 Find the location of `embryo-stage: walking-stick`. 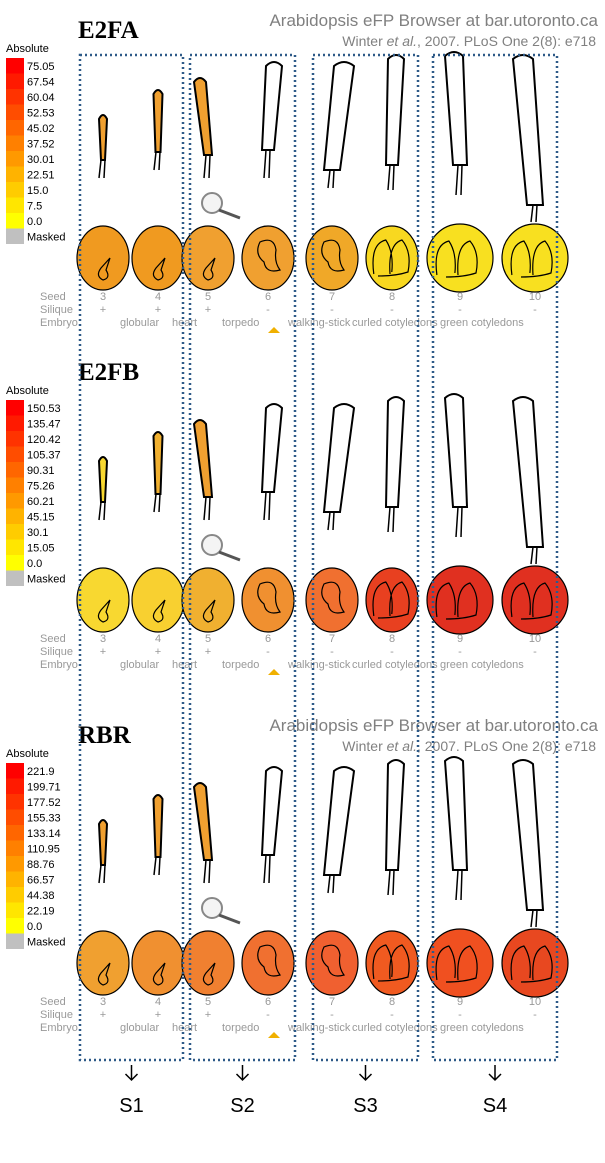

embryo-stage: walking-stick is located at coordinates (319, 1028).